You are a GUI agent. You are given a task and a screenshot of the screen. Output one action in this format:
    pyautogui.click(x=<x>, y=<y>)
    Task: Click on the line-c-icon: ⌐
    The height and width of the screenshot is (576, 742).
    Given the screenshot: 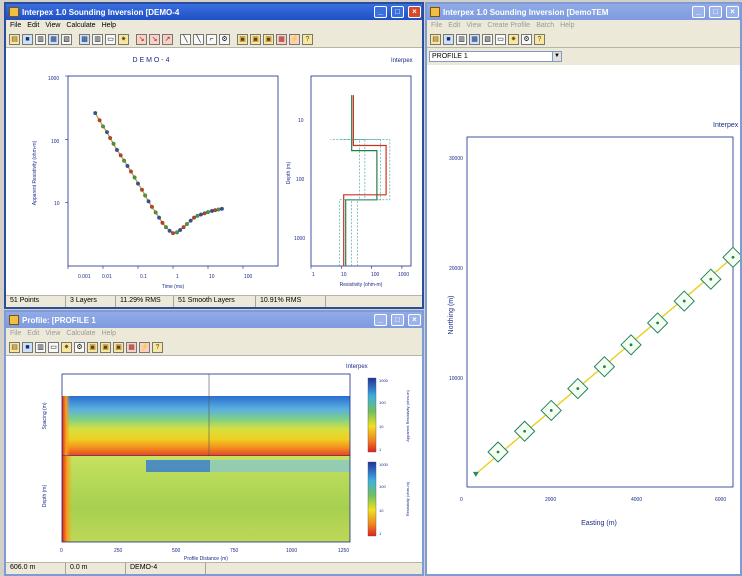 What is the action you would take?
    pyautogui.click(x=211, y=39)
    